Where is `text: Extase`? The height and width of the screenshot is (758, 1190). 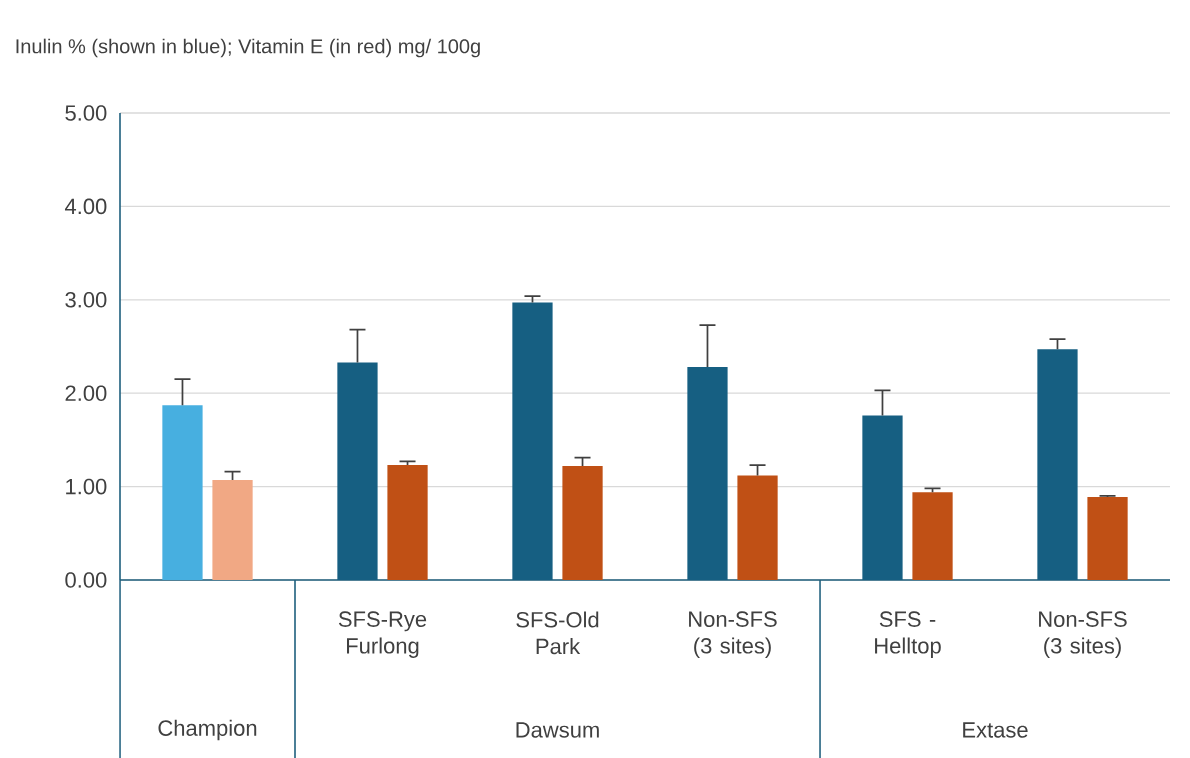 text: Extase is located at coordinates (995, 730).